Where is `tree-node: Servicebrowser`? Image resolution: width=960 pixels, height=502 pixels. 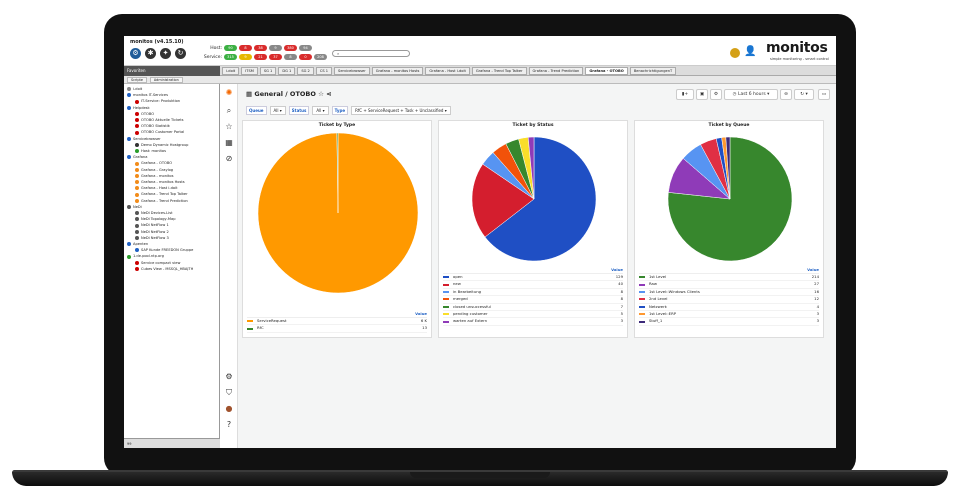 tree-node: Servicebrowser is located at coordinates (171, 139).